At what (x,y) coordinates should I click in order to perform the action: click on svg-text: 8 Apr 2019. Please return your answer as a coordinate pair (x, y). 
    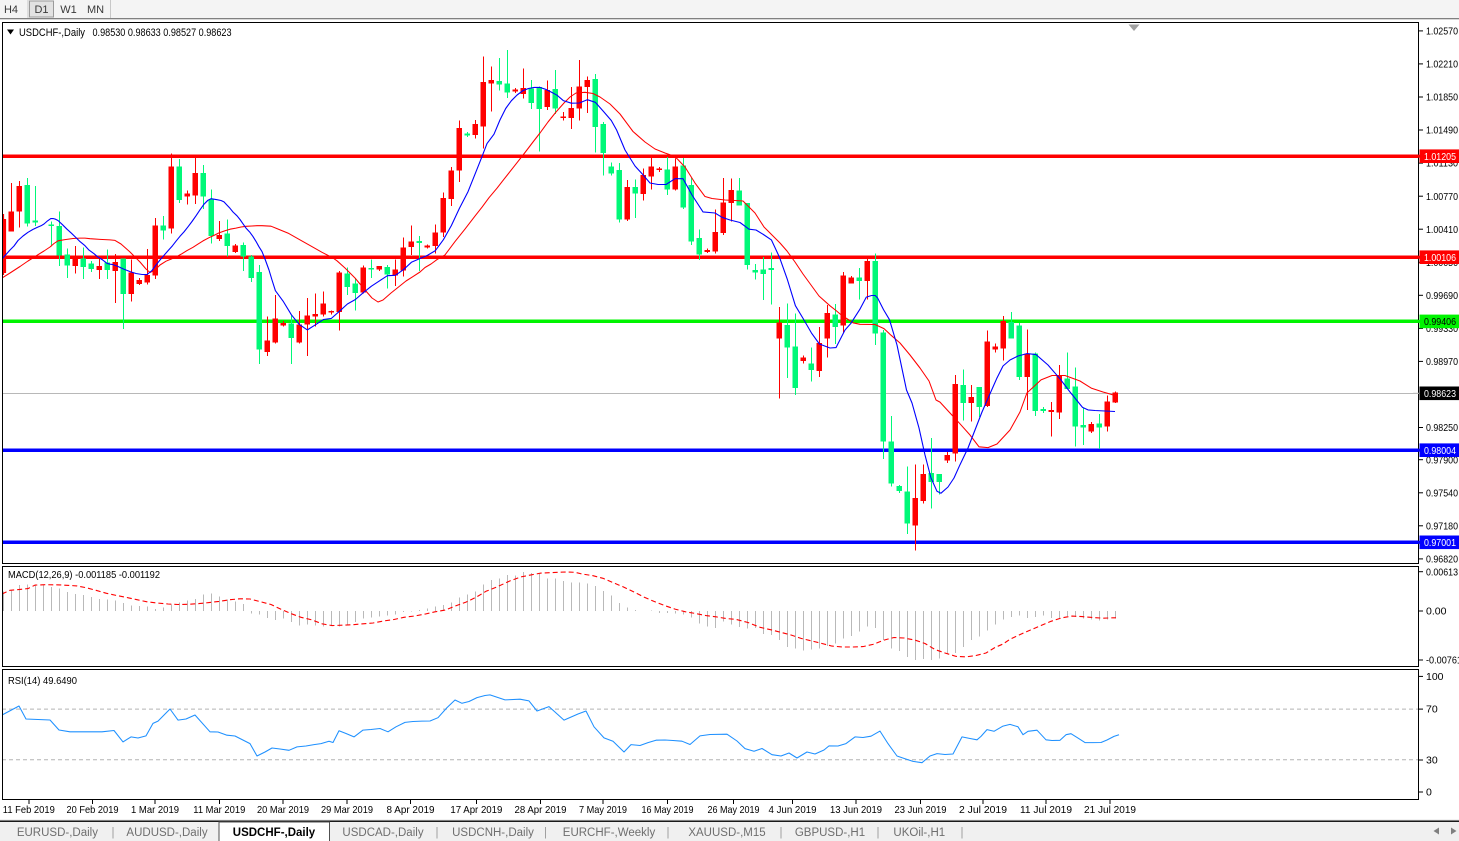
    Looking at the image, I should click on (411, 810).